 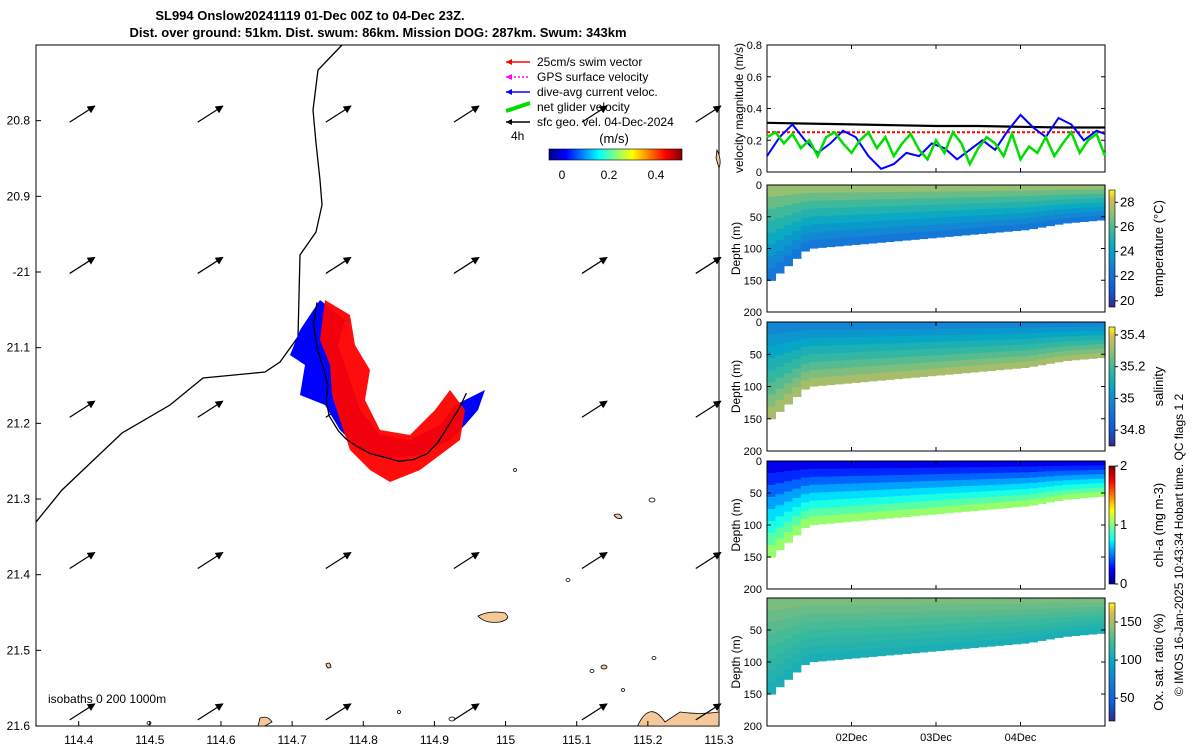 I want to click on colorbar-tick-label: 0, so click(x=1123, y=583).